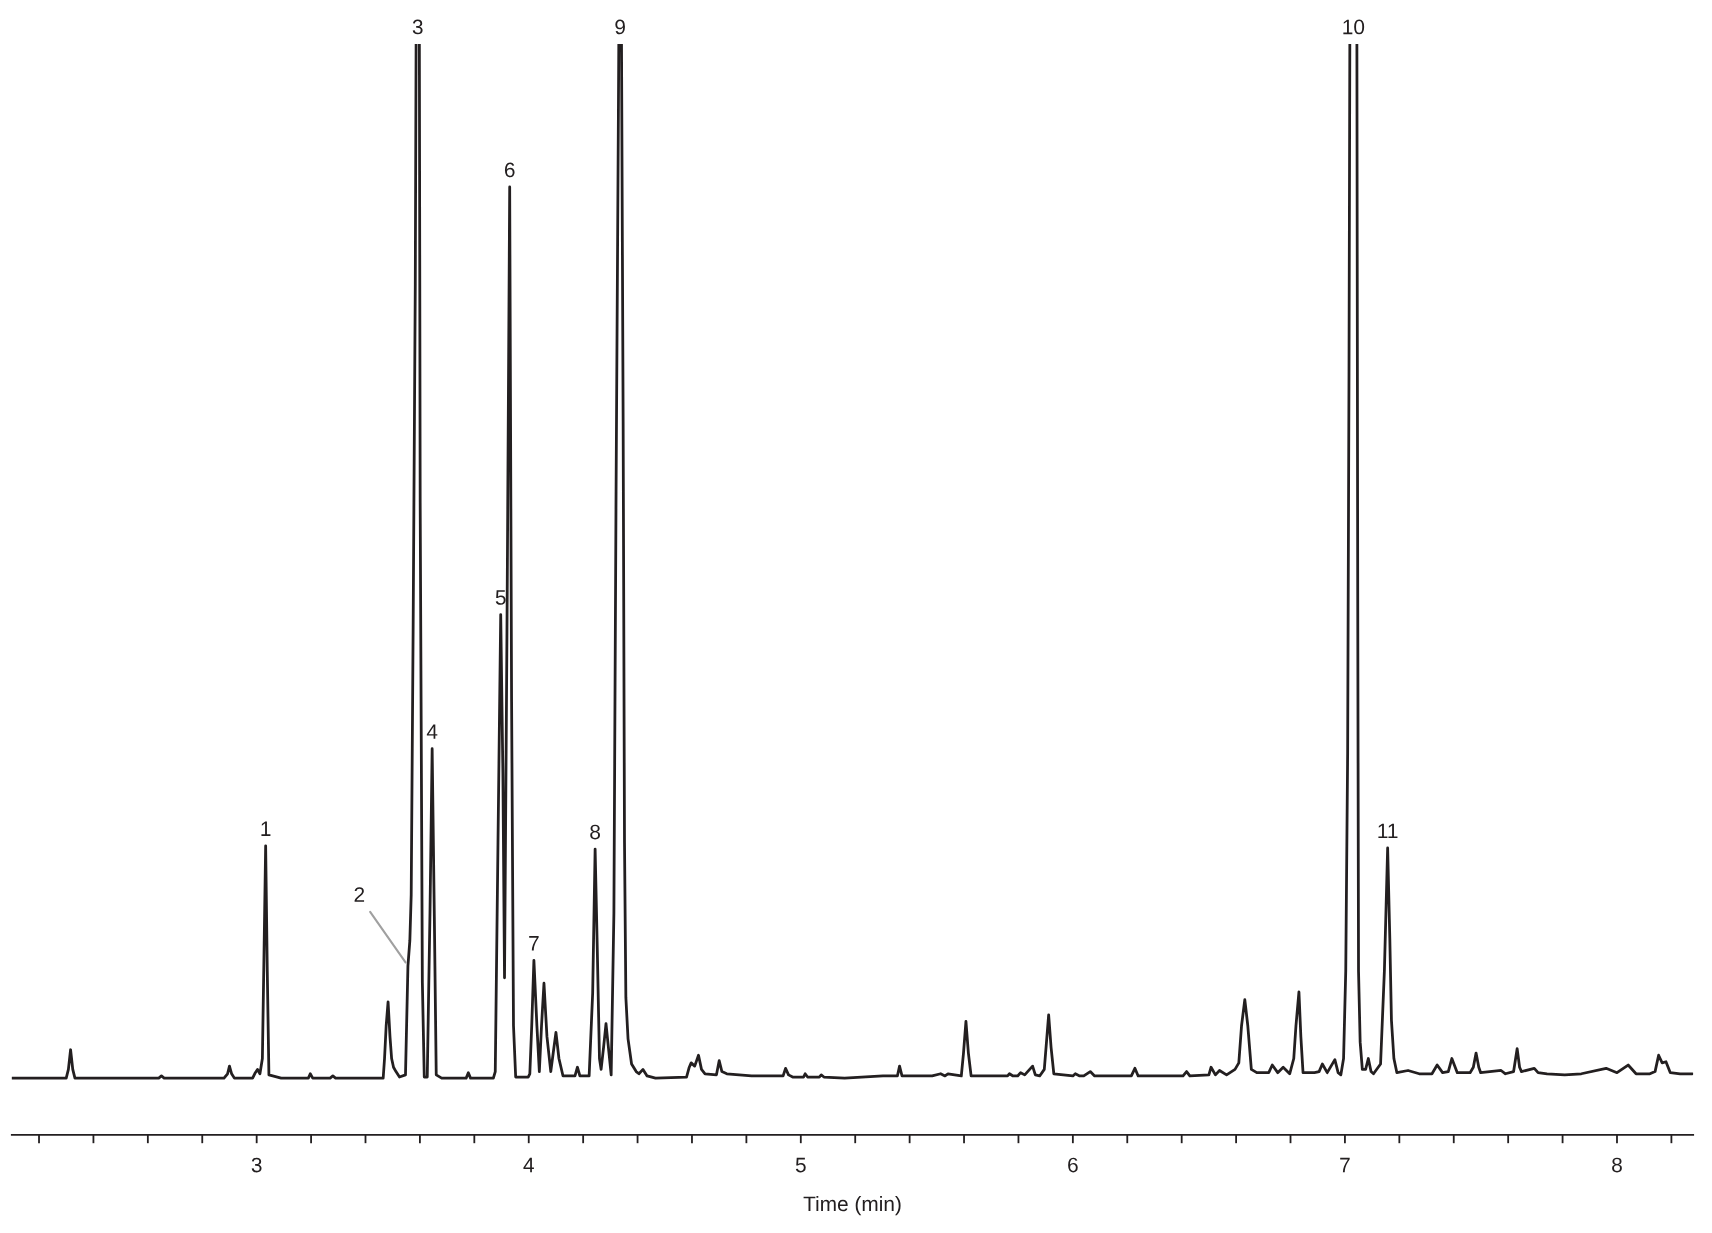 Image resolution: width=1712 pixels, height=1233 pixels. Describe the element at coordinates (1073, 1165) in the screenshot. I see `x-tick-label: 6` at that location.